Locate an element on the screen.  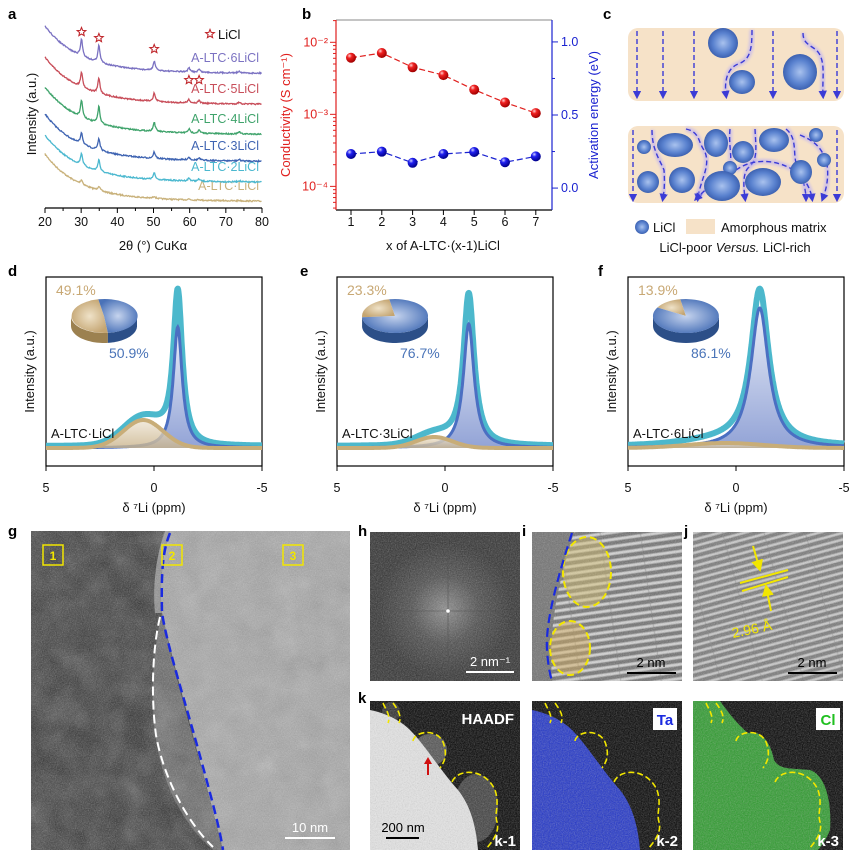
b-x-tick-label: 3 is located at coordinates (412, 222).